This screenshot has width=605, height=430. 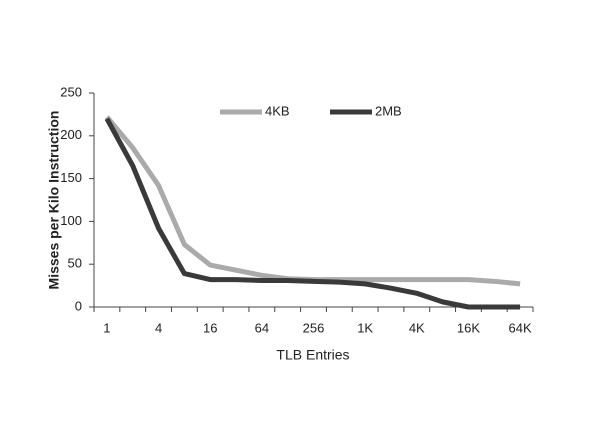 What do you see at coordinates (468, 327) in the screenshot?
I see `x-tick-label: 16K` at bounding box center [468, 327].